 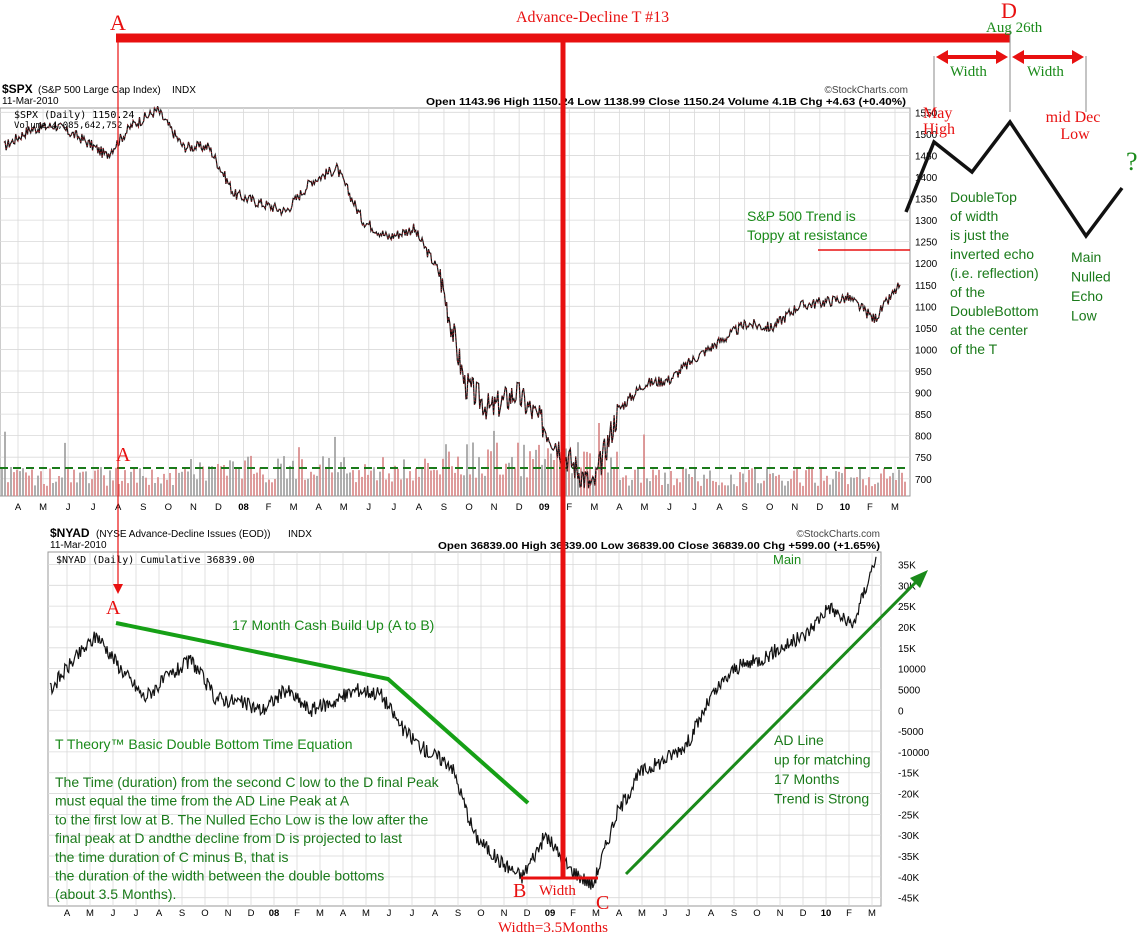 What do you see at coordinates (838, 534) in the screenshot?
I see `nyad-source: ©StockCharts.com` at bounding box center [838, 534].